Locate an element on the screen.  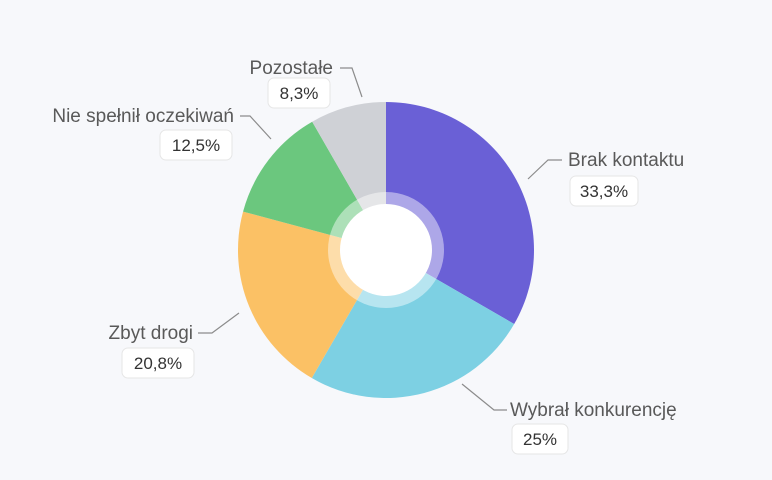
value-label-nie-spelnil-oczekiwan: 12,5% is located at coordinates (196, 145).